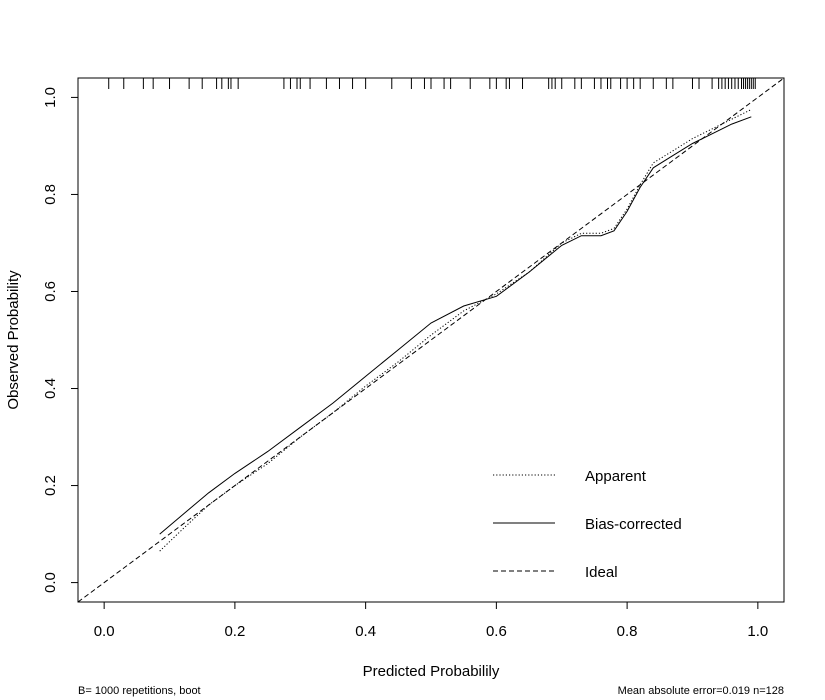 Image resolution: width=825 pixels, height=700 pixels. I want to click on x-tick-label: 0.0, so click(104, 631).